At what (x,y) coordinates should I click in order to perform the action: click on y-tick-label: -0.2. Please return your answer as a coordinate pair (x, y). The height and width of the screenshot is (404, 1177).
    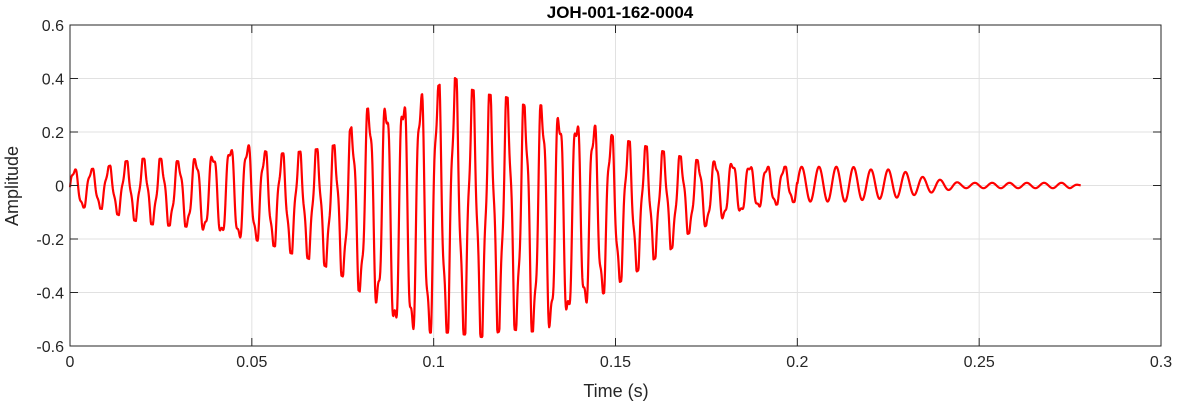
    Looking at the image, I should click on (50, 240).